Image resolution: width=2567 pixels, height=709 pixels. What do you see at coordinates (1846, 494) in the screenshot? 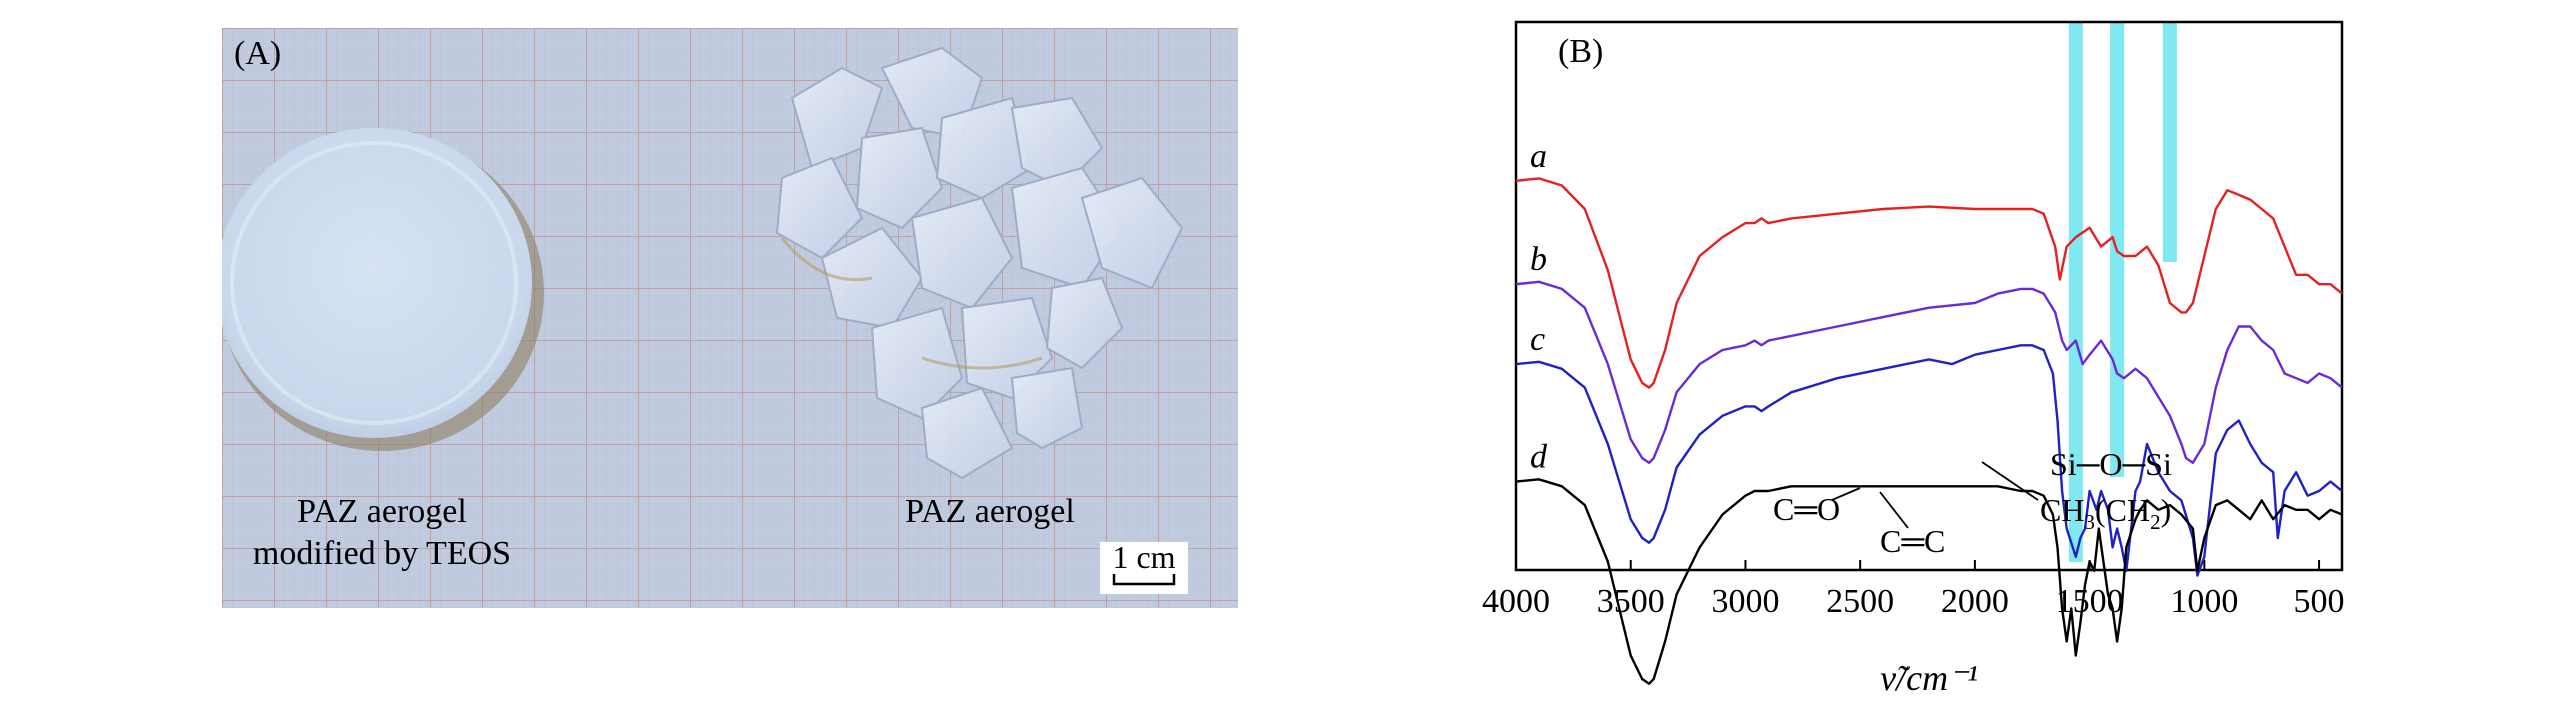
I see `annotation-carbonyl-leader` at bounding box center [1846, 494].